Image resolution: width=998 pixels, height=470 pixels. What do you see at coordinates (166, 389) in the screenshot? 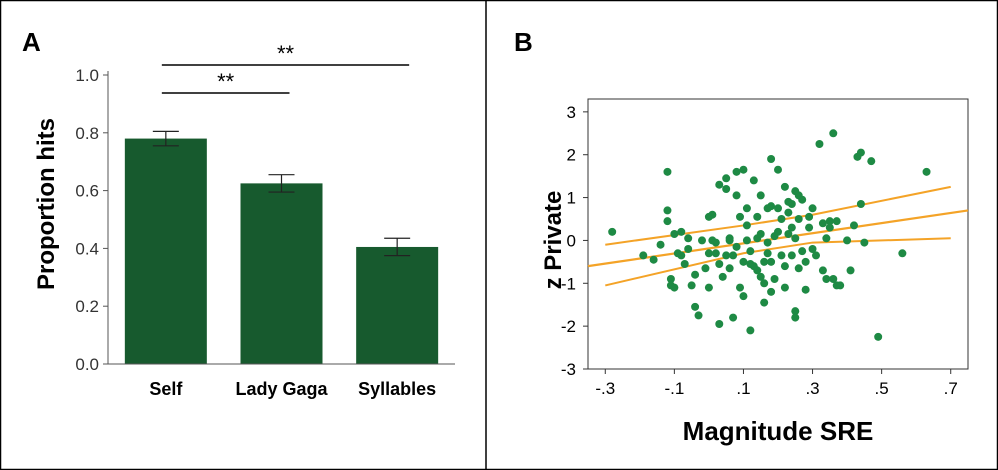
I see `x-tick-label: Self` at bounding box center [166, 389].